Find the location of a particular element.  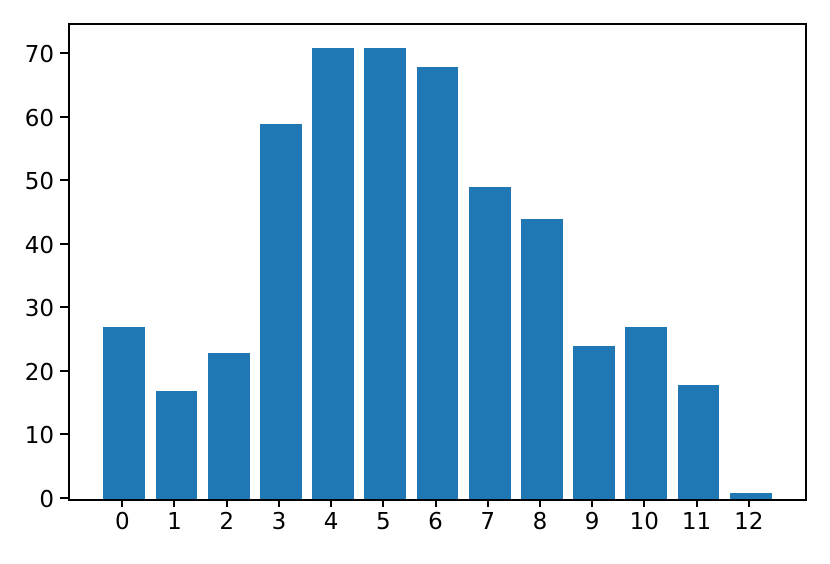

y-tick-label: 10 is located at coordinates (39, 436).